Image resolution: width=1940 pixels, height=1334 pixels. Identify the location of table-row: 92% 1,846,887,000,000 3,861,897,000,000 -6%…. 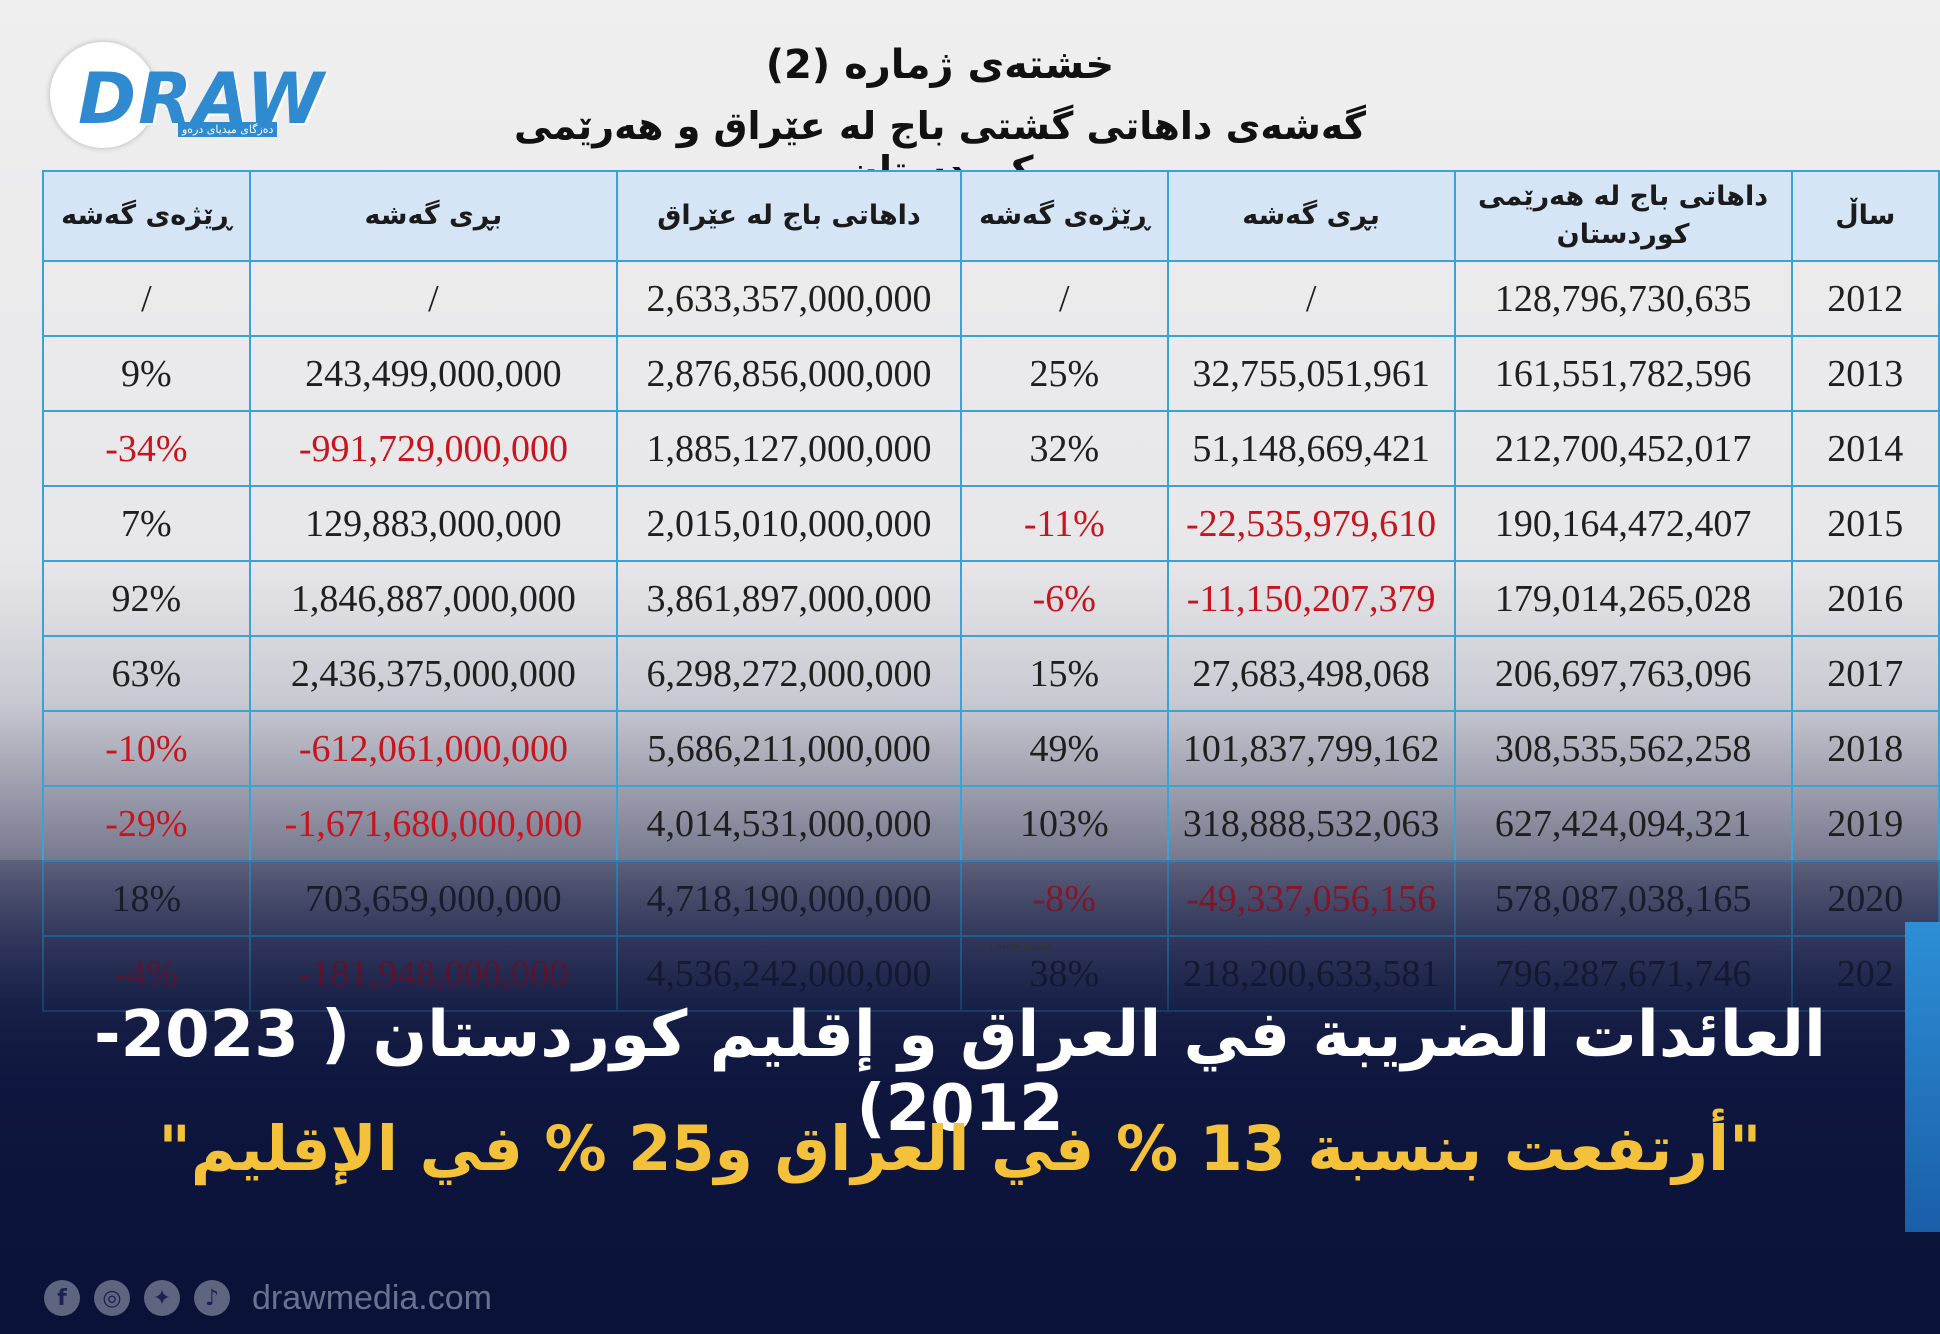
(991, 598).